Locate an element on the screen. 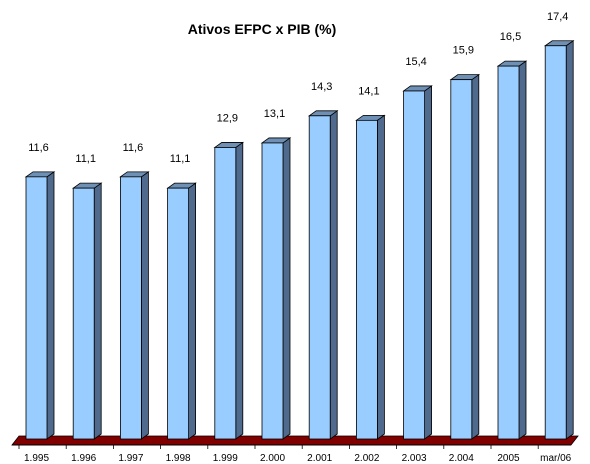 Image resolution: width=590 pixels, height=464 pixels. bar-2005 is located at coordinates (512, 250).